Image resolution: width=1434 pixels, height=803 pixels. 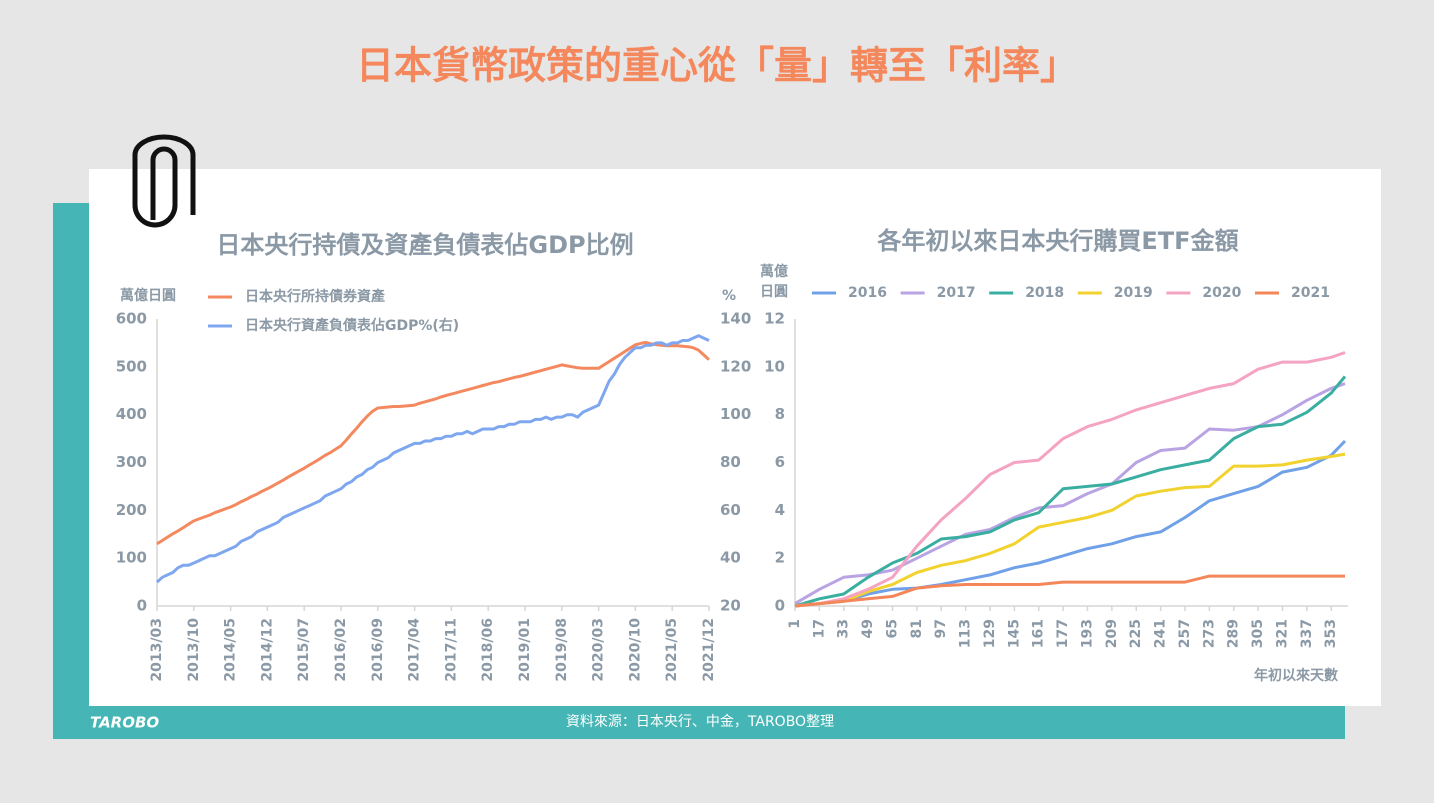 What do you see at coordinates (735, 414) in the screenshot?
I see `y2-tick-label: 100` at bounding box center [735, 414].